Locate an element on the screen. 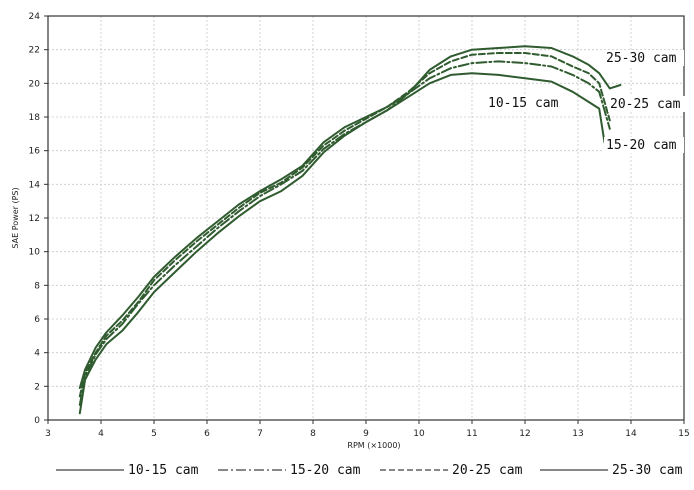  x-tick-label: 13 is located at coordinates (577, 434).